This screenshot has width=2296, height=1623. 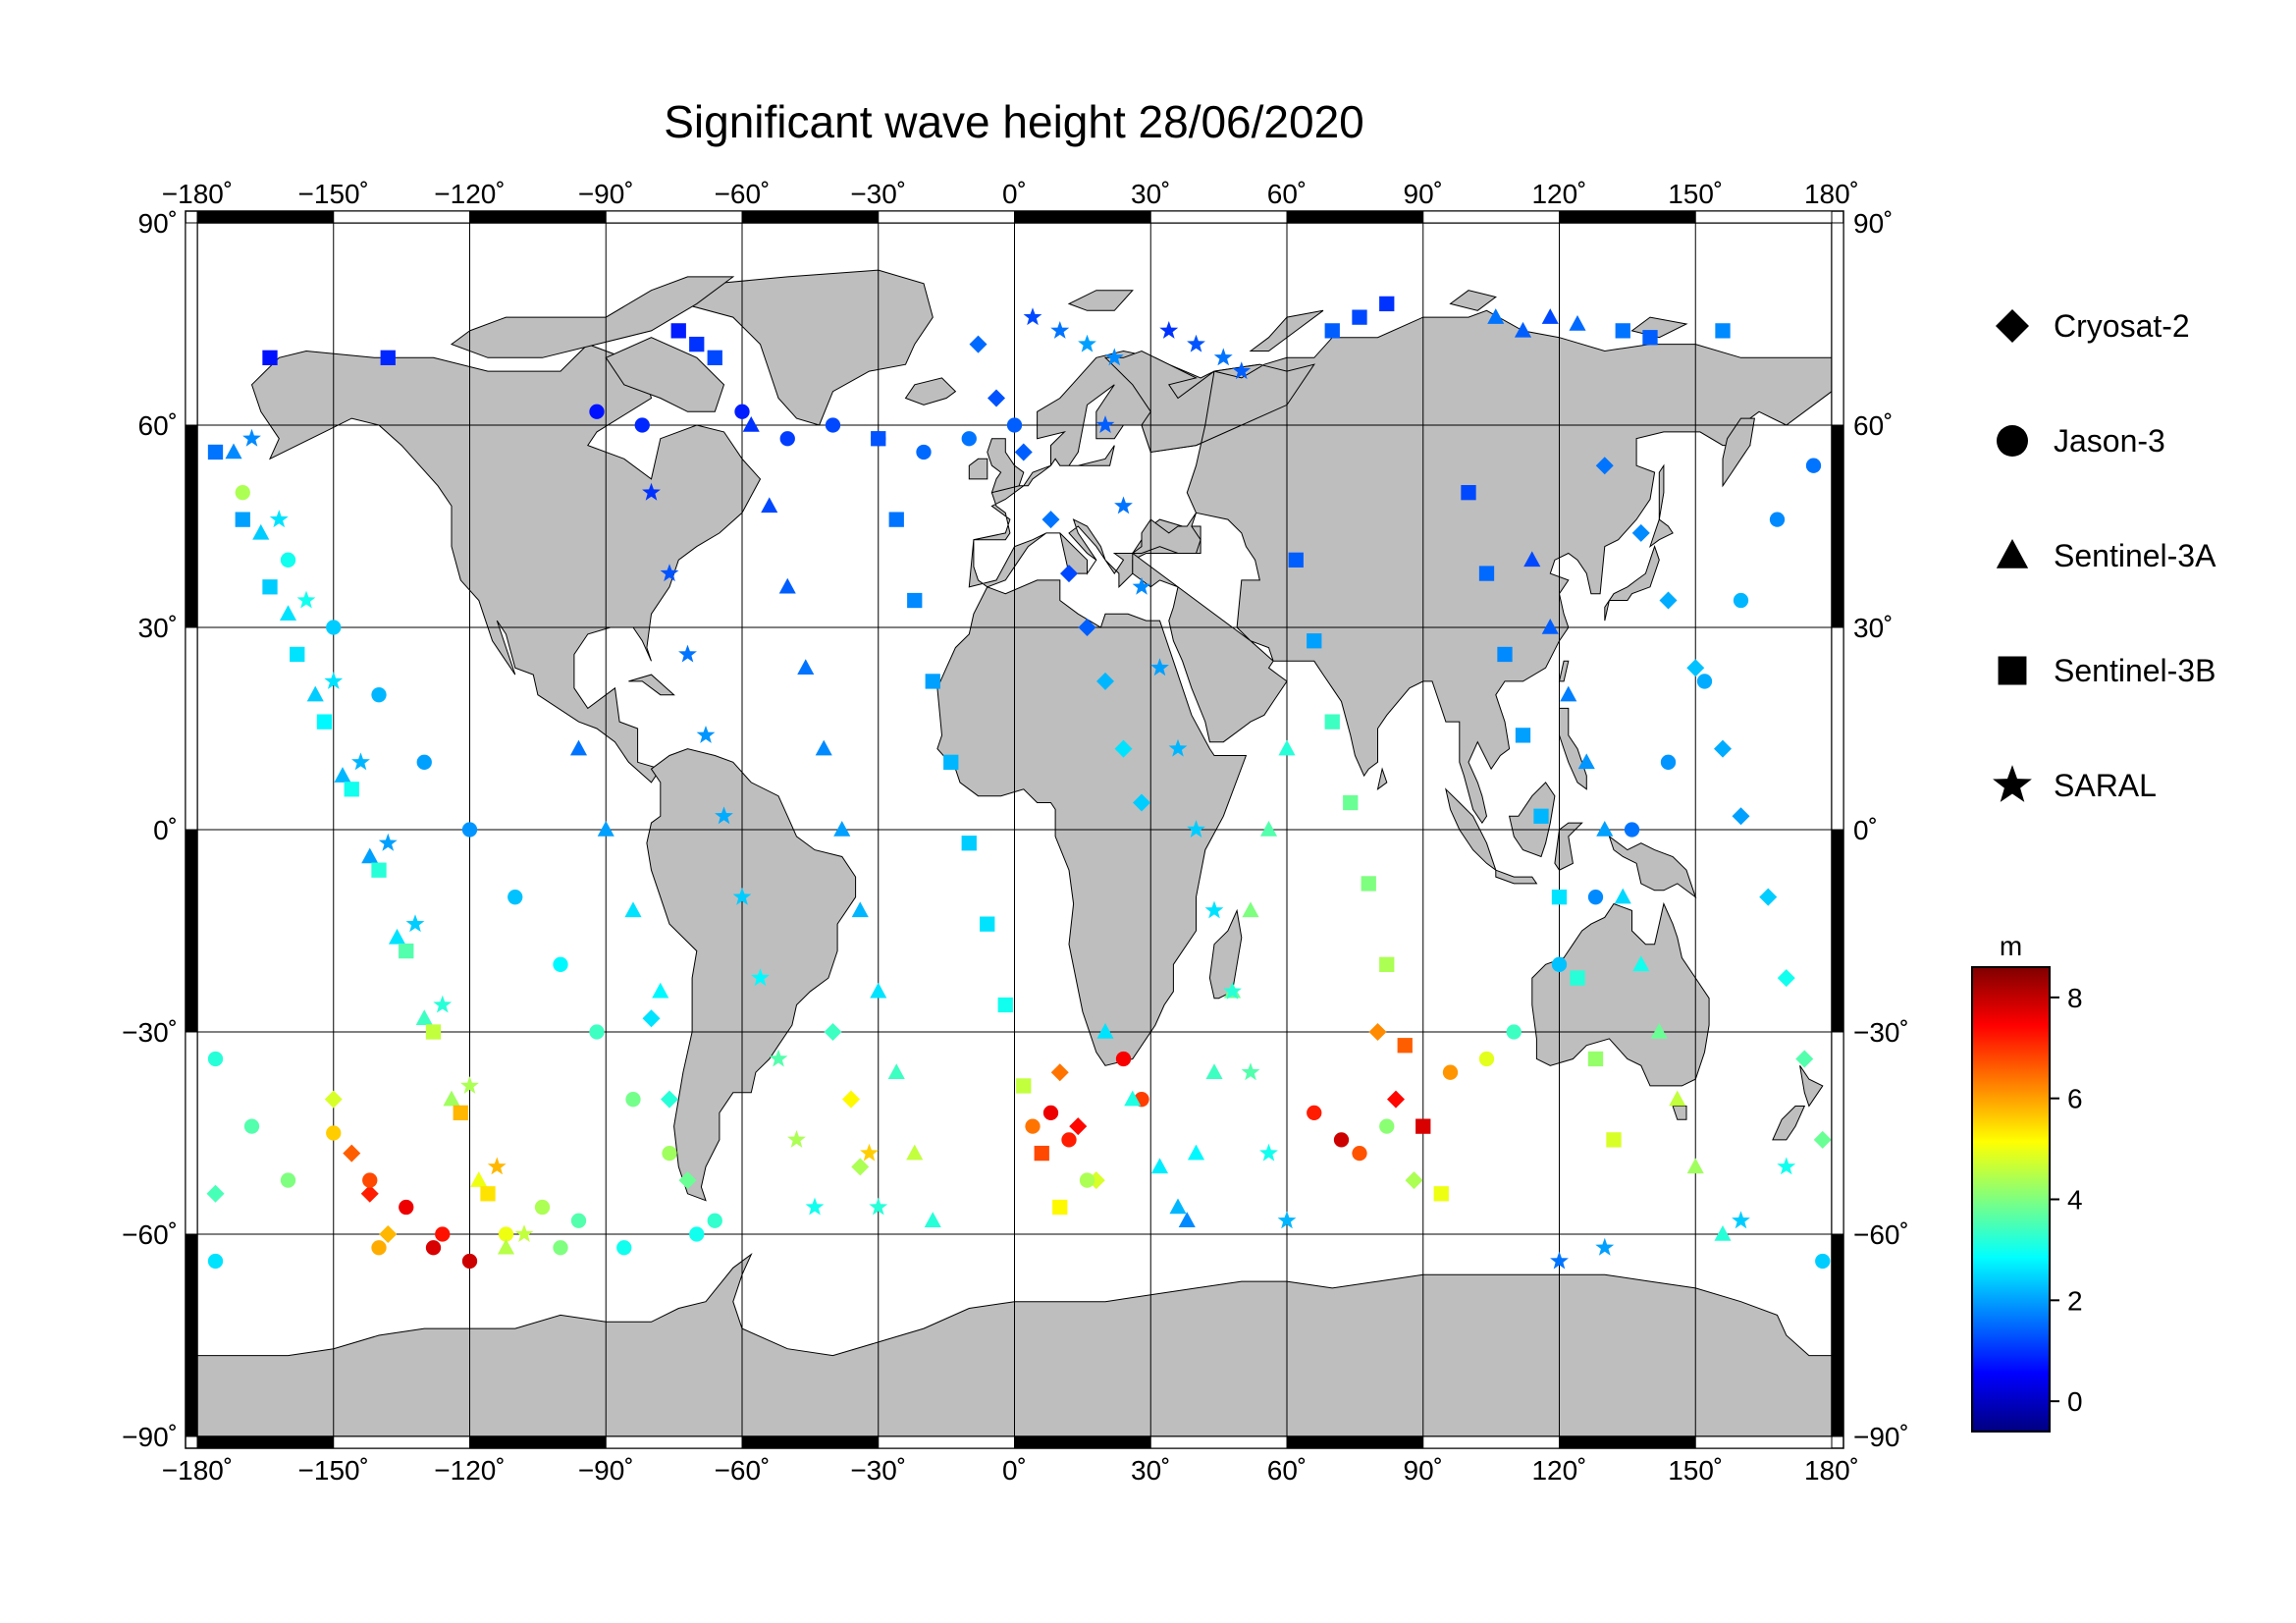 I want to click on land-greenland, so click(x=807, y=347).